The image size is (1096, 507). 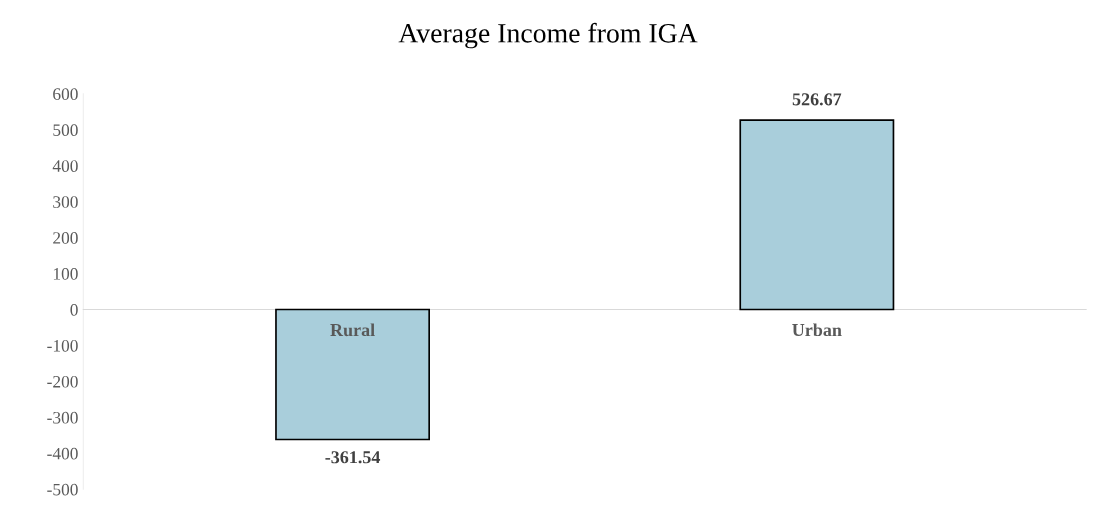 I want to click on y-tick-label: 500, so click(x=65, y=130).